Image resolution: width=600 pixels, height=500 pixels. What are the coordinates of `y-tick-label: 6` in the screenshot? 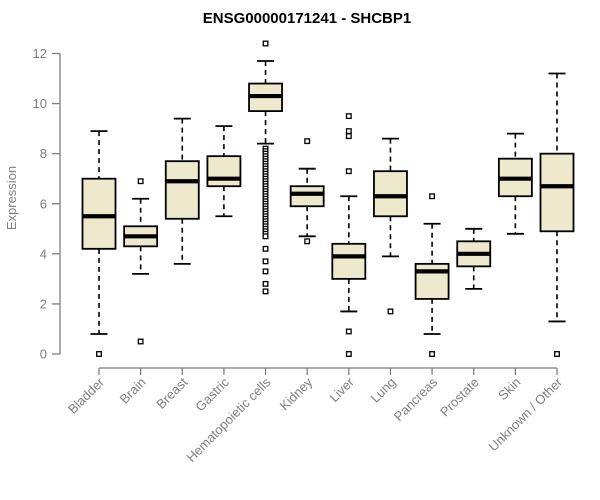 It's located at (43, 203).